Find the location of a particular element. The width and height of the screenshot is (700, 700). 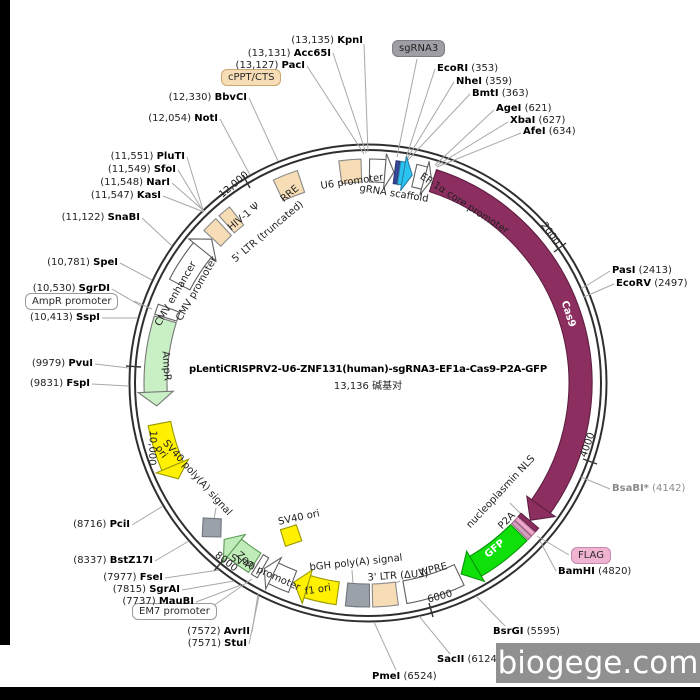

enzyme-pasi: PasI (2413) is located at coordinates (642, 270).